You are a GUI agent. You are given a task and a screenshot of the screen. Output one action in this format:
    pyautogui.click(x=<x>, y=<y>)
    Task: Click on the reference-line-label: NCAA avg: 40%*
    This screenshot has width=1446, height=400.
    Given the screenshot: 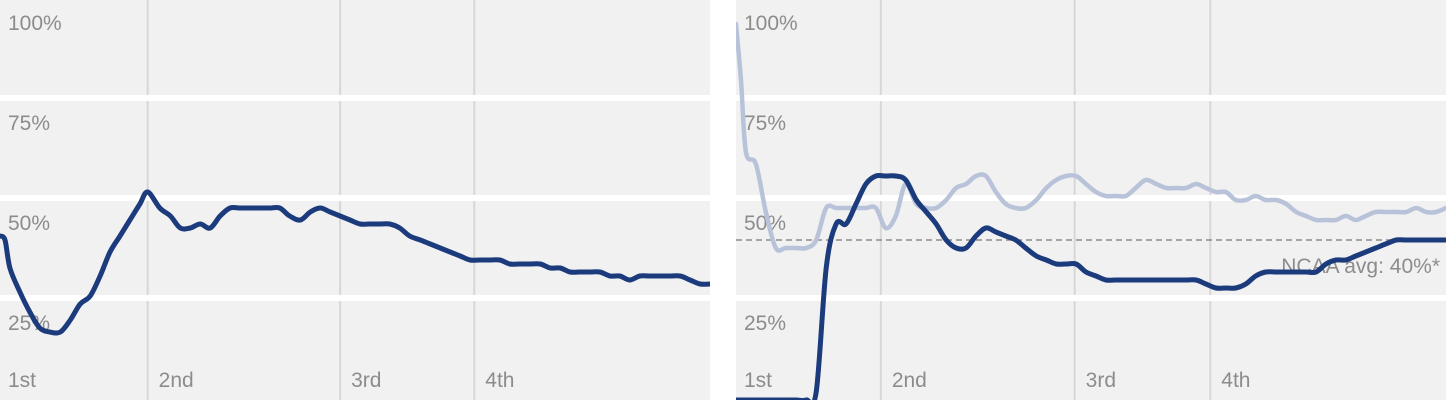 What is the action you would take?
    pyautogui.click(x=1360, y=266)
    